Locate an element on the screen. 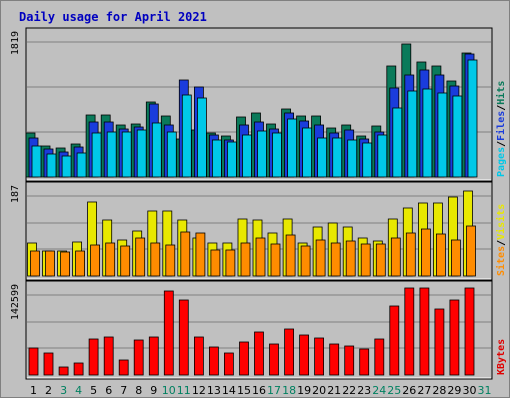 Image resolution: width=512 pixels, height=401 pixels. x-tick-label-18: 18 is located at coordinates (289, 390).